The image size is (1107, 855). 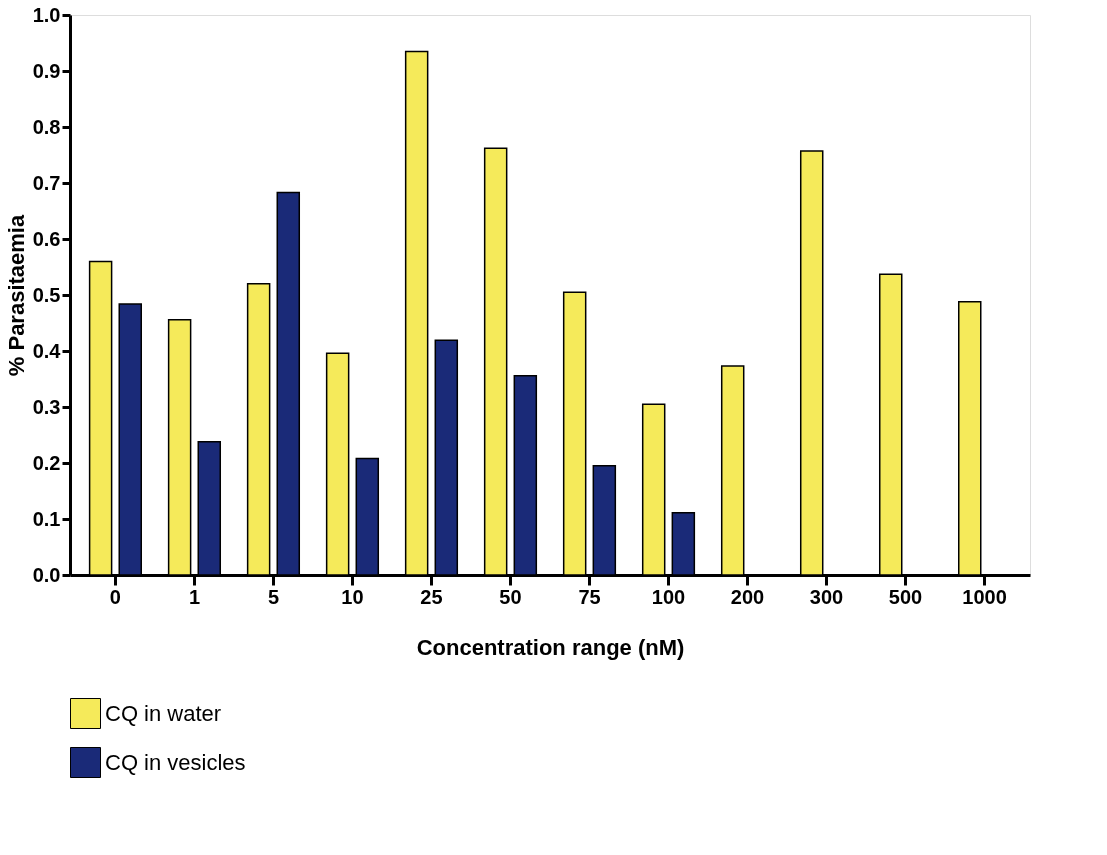 What do you see at coordinates (550, 647) in the screenshot?
I see `x-axis-title: Concentration range (nM)` at bounding box center [550, 647].